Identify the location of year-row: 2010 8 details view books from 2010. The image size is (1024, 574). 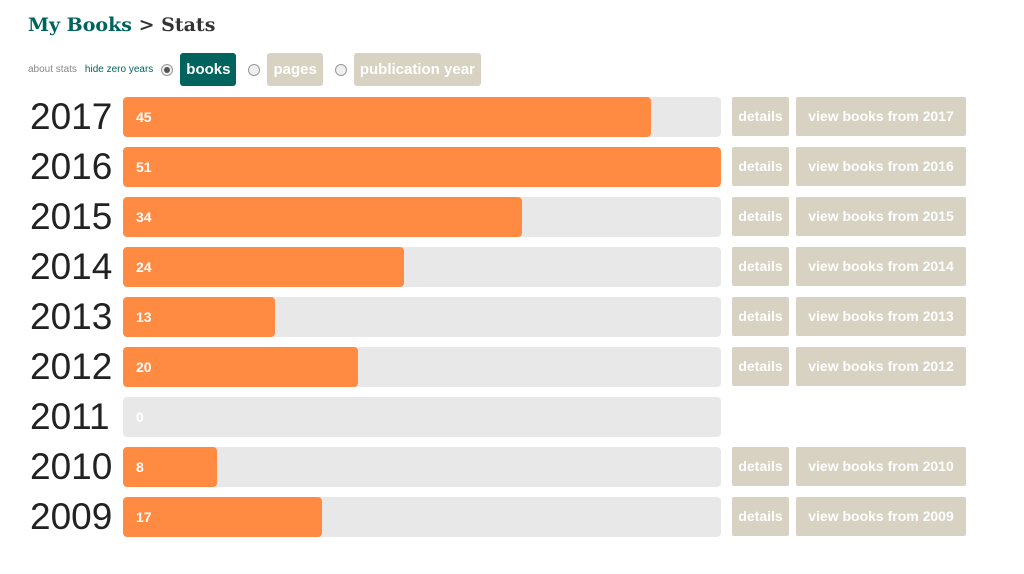
(512, 472).